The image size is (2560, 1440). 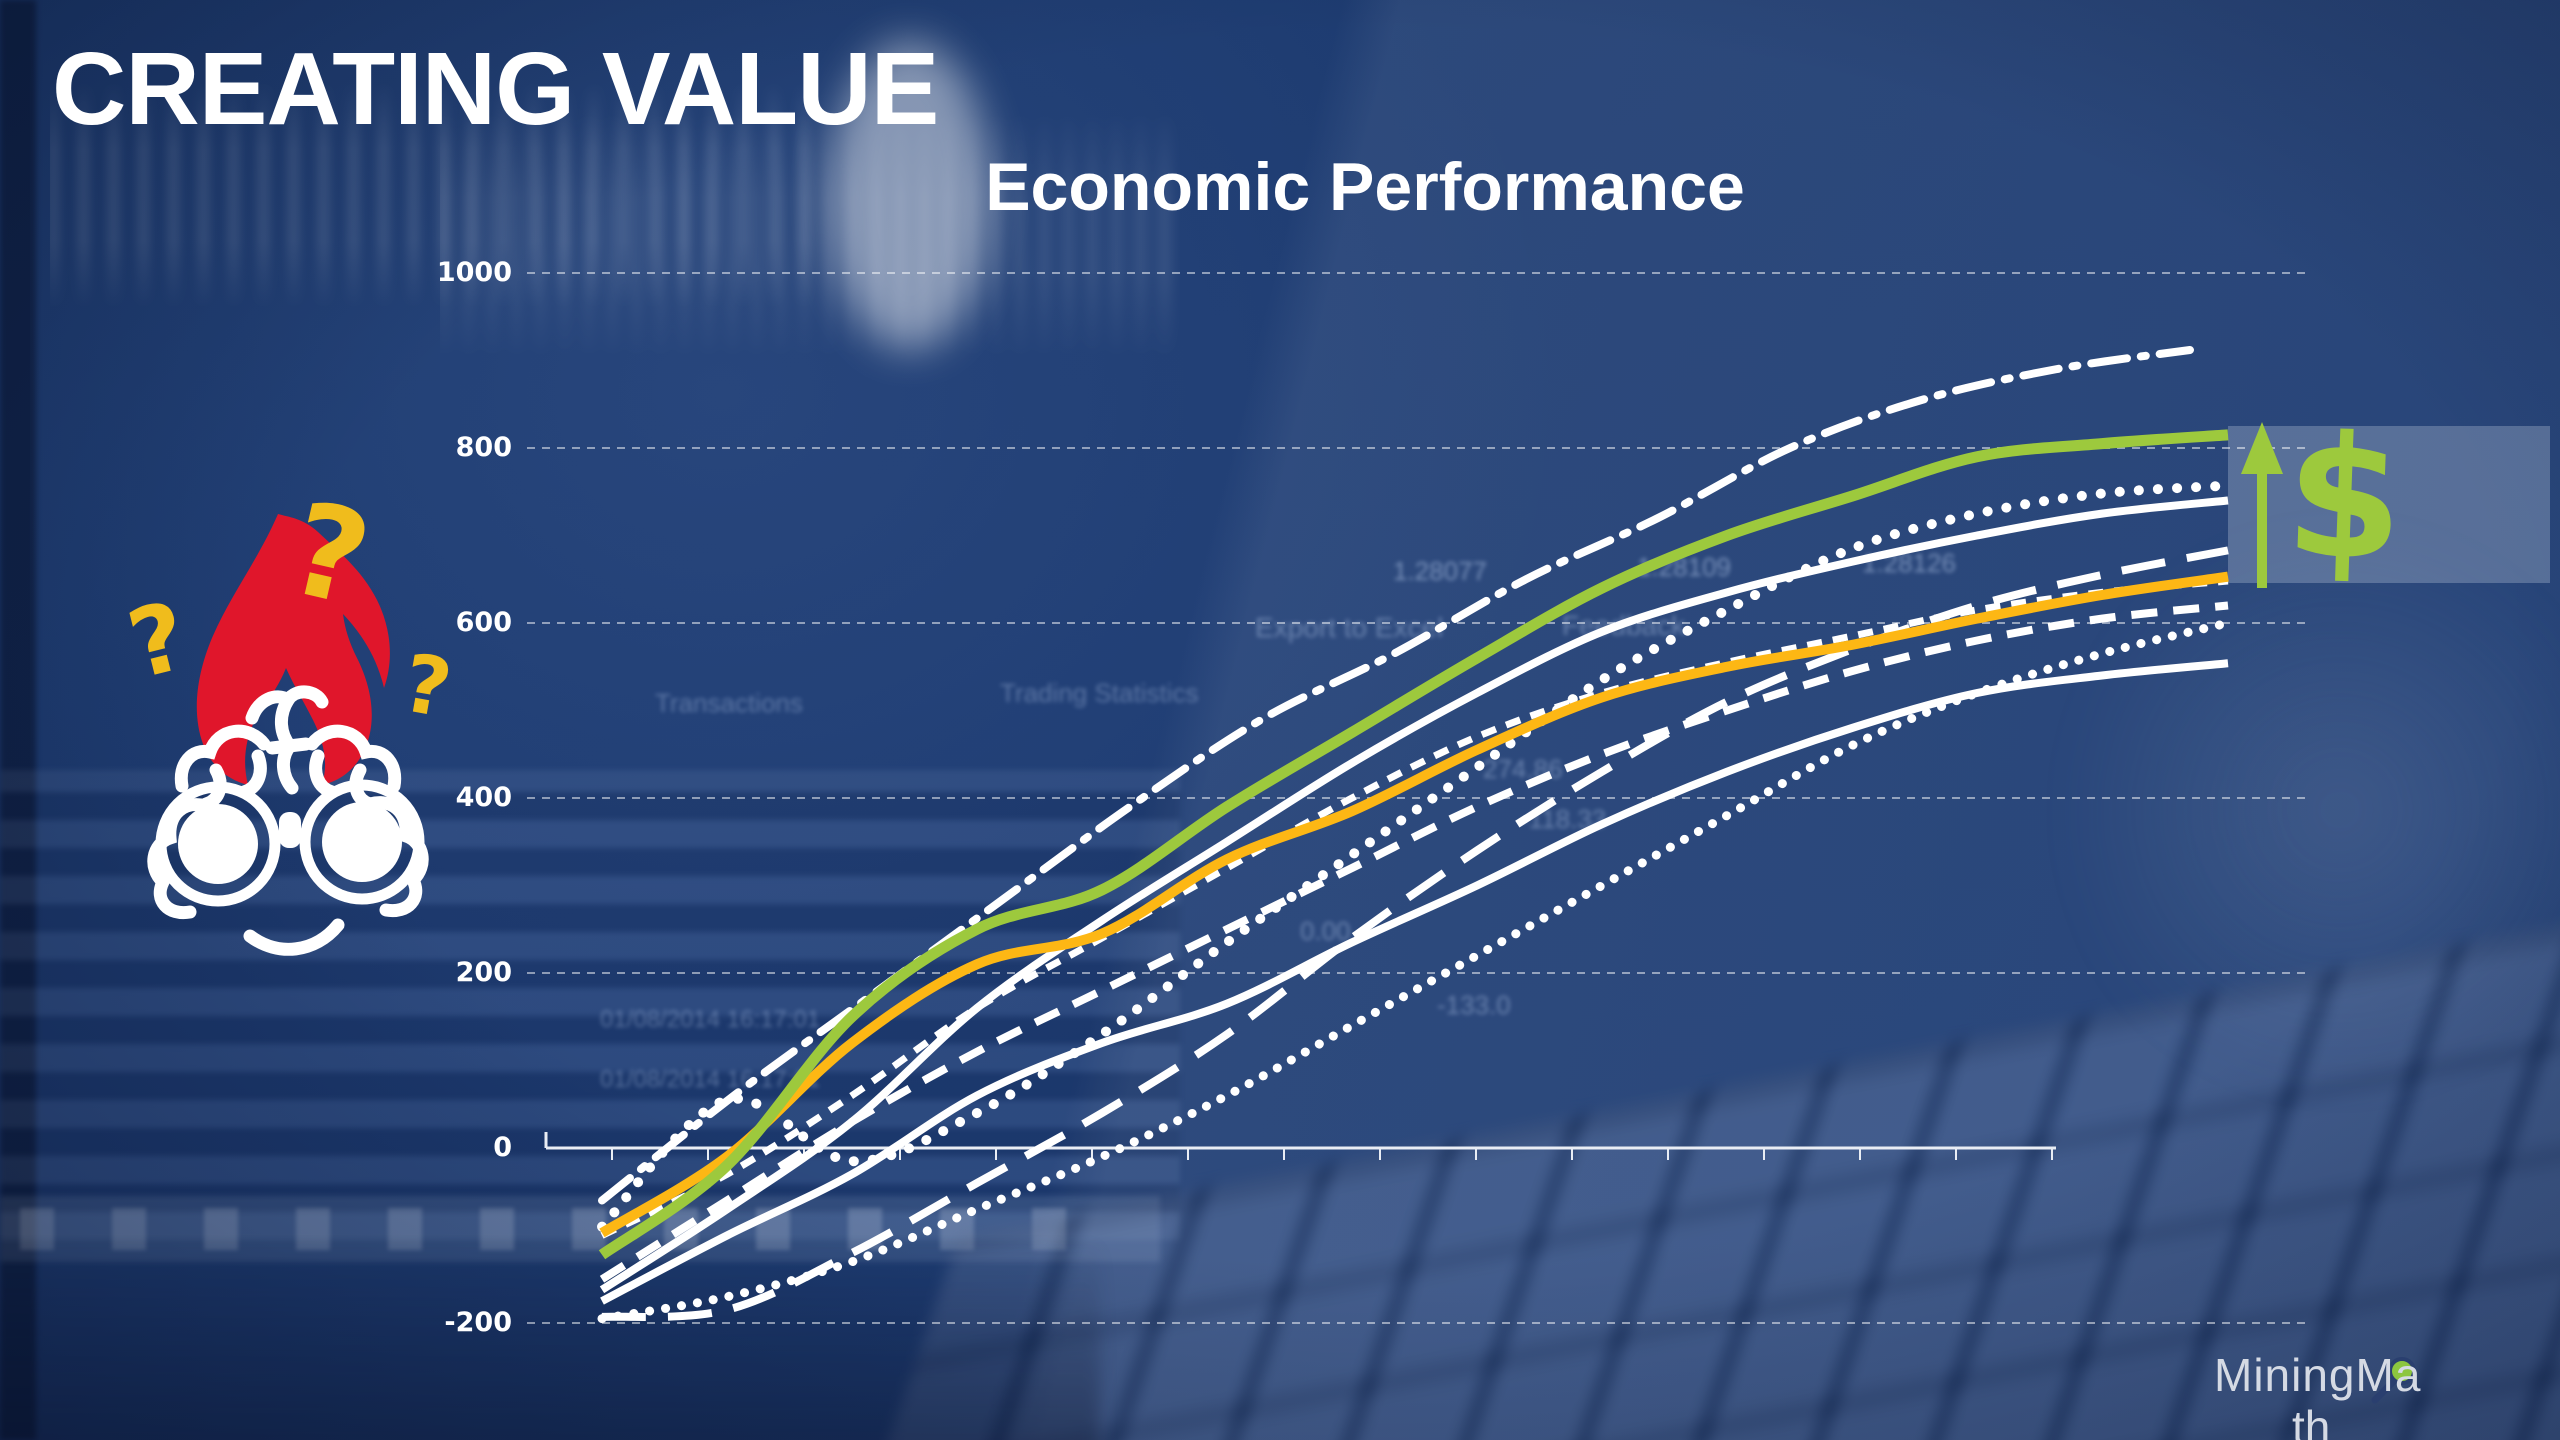 What do you see at coordinates (478, 1322) in the screenshot?
I see `y-axis-label--200: -200` at bounding box center [478, 1322].